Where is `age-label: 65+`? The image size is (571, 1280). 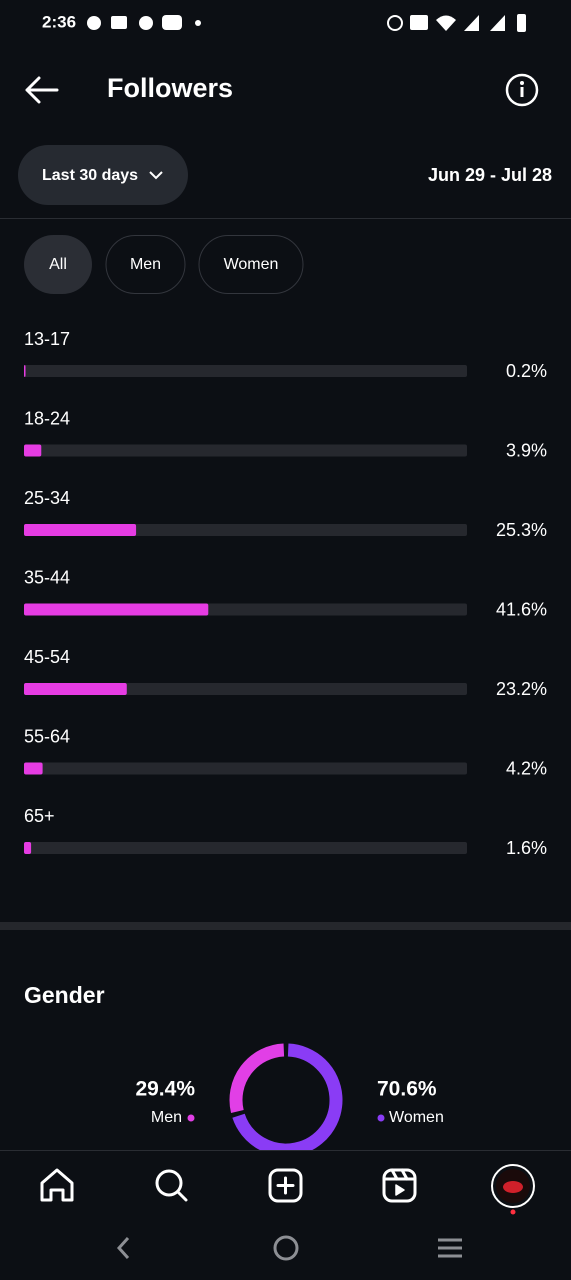 age-label: 65+ is located at coordinates (39, 816).